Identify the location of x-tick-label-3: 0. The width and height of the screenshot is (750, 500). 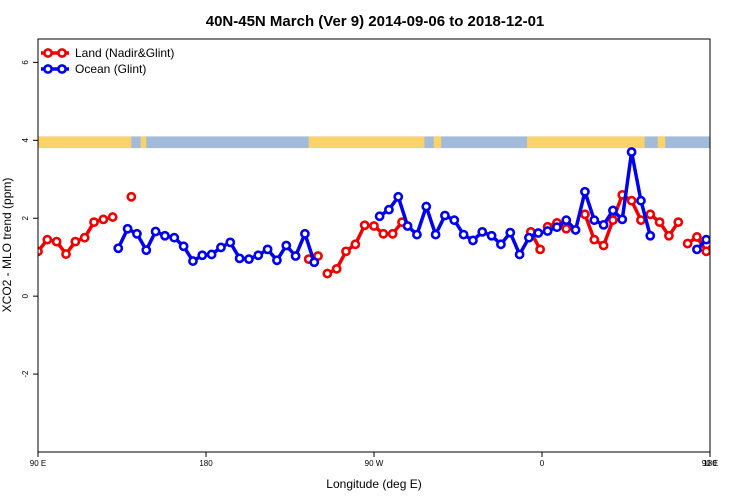
(542, 463).